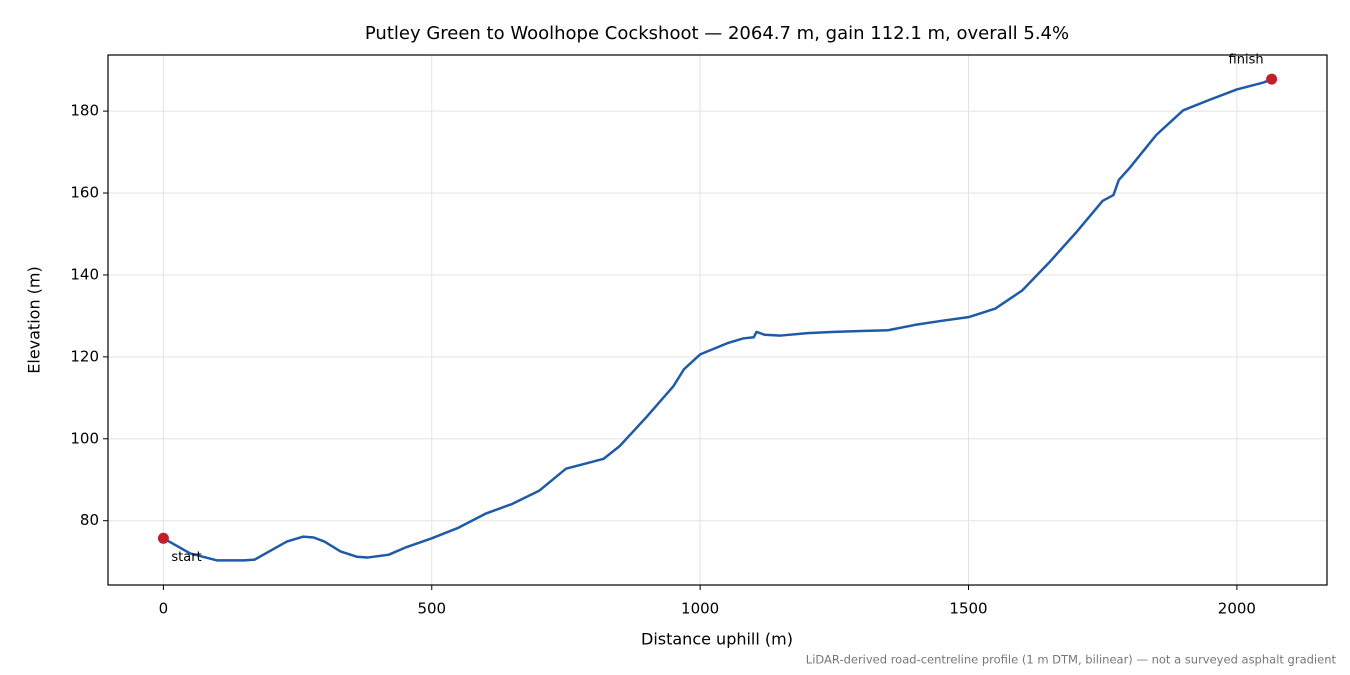  I want to click on y-tick-label: 160, so click(84, 193).